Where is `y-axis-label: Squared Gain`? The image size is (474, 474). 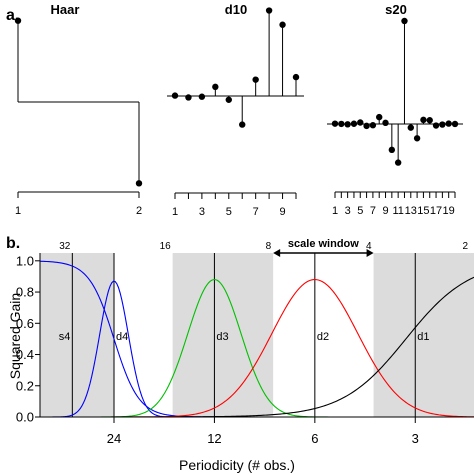
y-axis-label: Squared Gain is located at coordinates (15, 336).